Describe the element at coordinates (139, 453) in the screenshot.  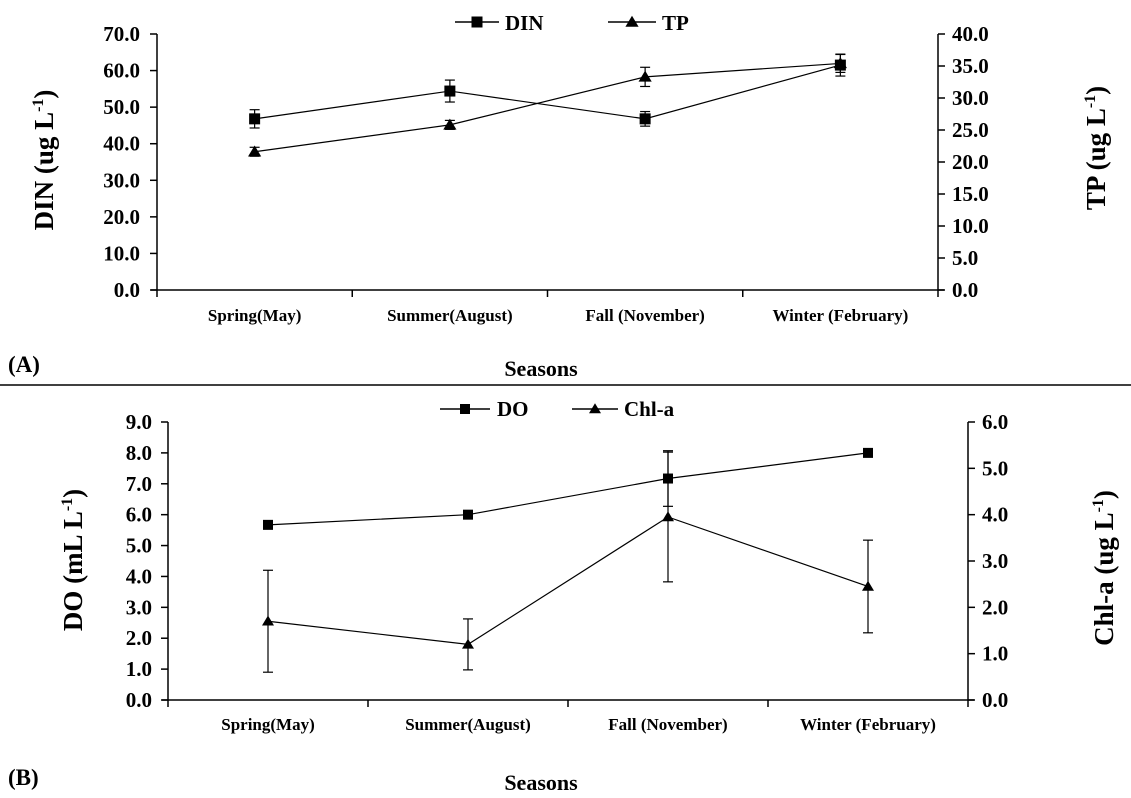
I see `panel-b-left-tick-label: 8.0` at that location.